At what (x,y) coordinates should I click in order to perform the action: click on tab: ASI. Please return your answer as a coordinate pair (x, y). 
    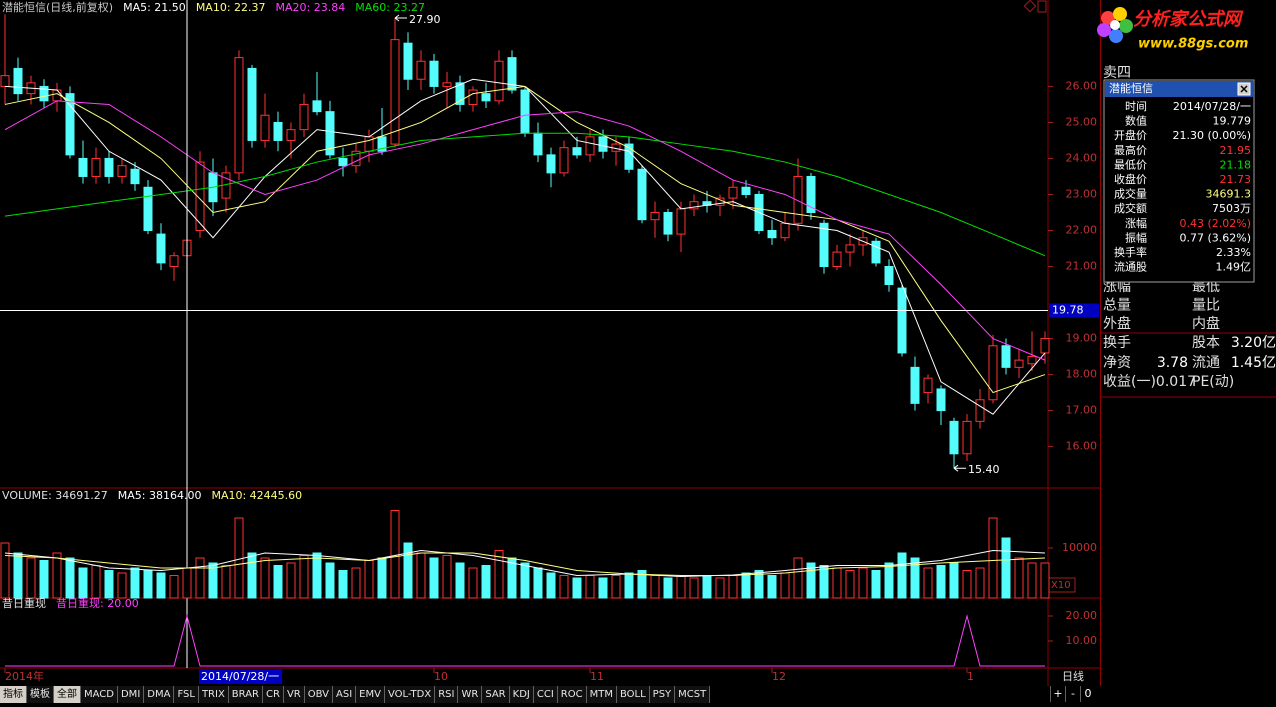
    Looking at the image, I should click on (345, 694).